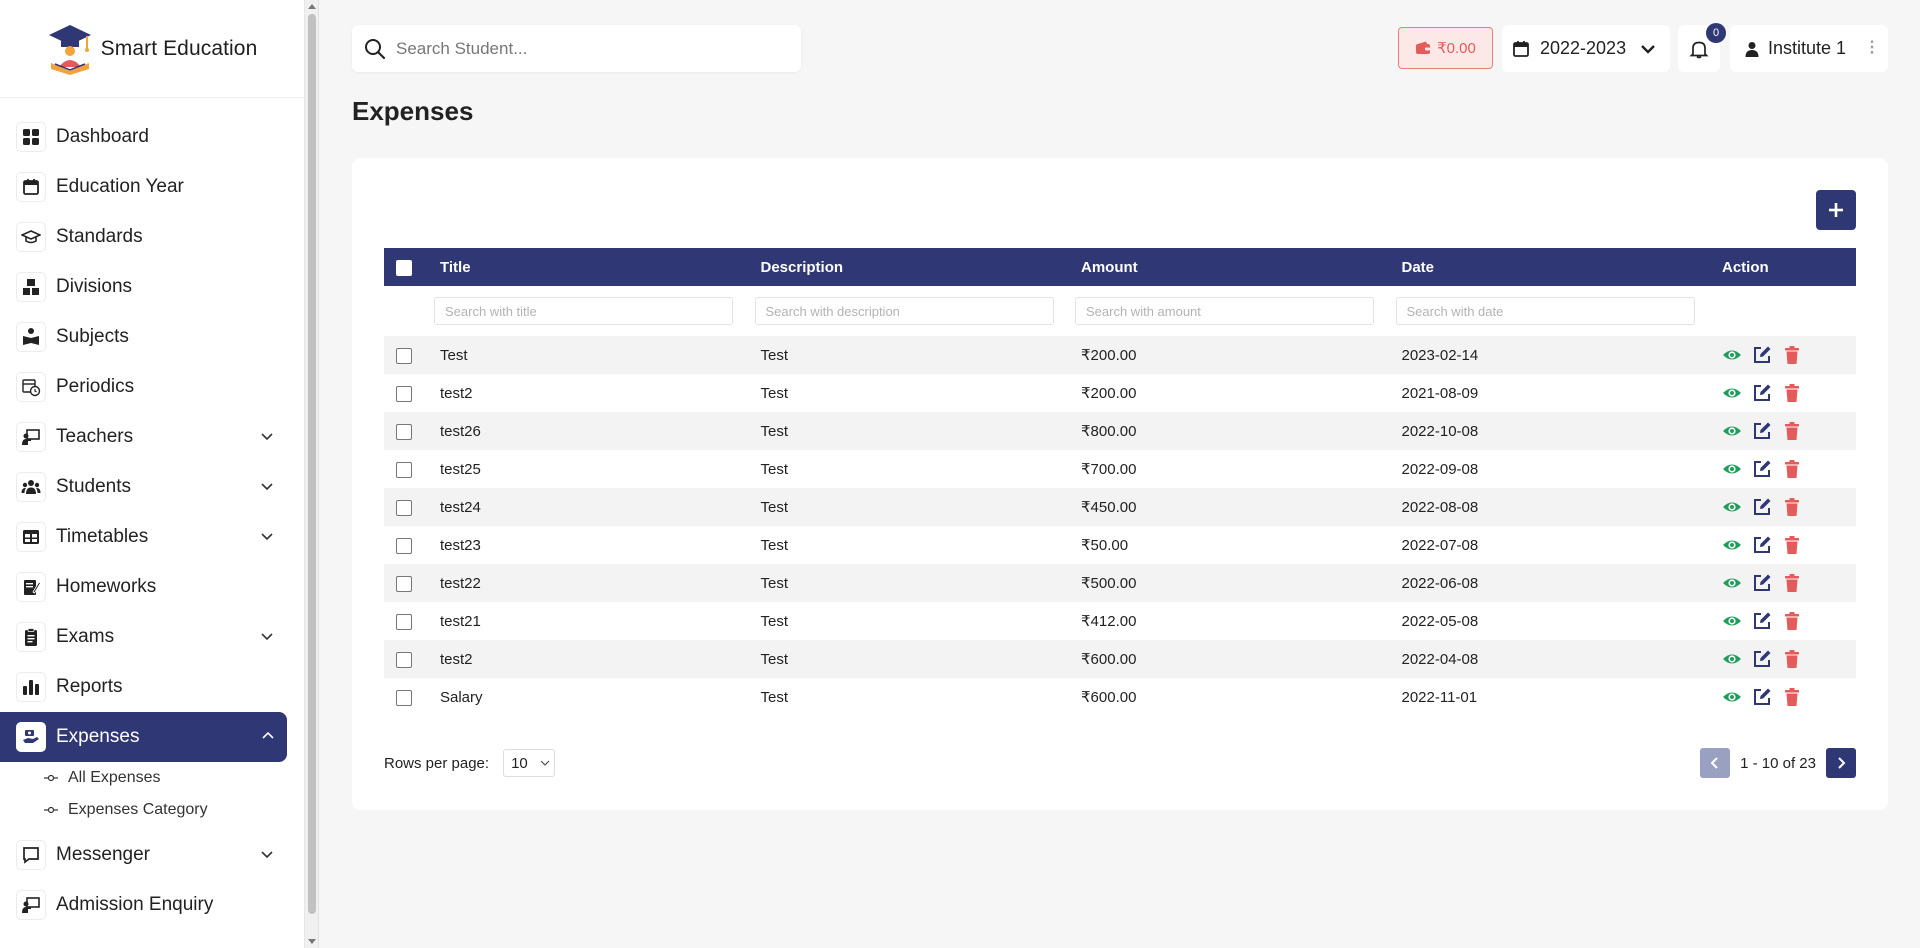 The image size is (1920, 948). Describe the element at coordinates (455, 267) in the screenshot. I see `header-title: Title` at that location.